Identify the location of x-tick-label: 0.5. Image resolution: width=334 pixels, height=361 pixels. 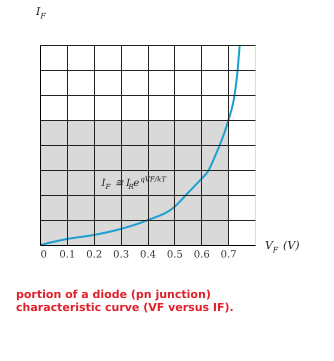
(174, 255).